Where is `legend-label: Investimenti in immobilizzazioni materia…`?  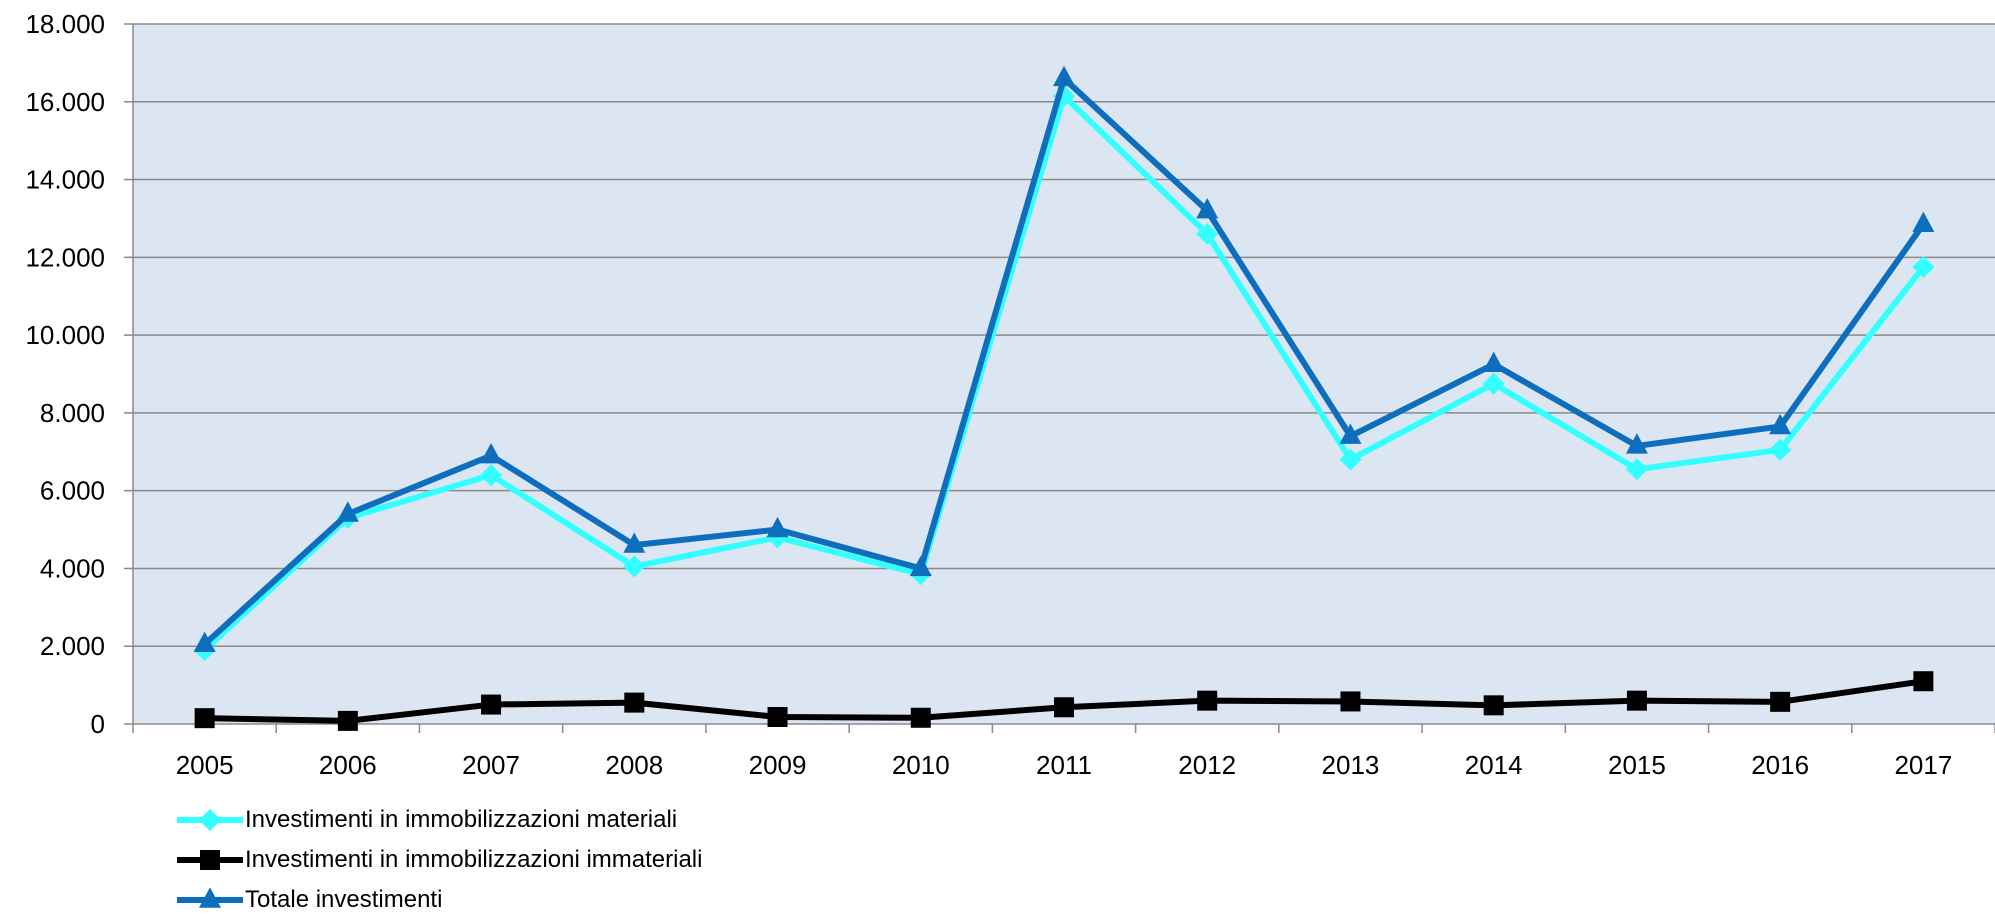 legend-label: Investimenti in immobilizzazioni materia… is located at coordinates (461, 819).